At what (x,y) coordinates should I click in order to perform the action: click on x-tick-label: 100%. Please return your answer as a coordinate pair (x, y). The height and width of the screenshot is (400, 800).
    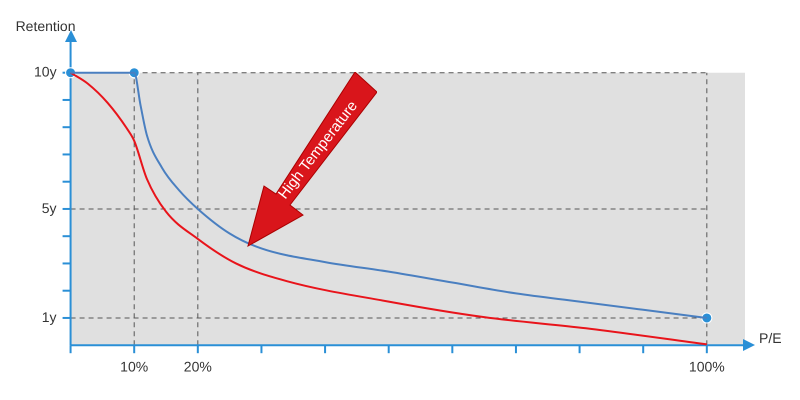
    Looking at the image, I should click on (706, 366).